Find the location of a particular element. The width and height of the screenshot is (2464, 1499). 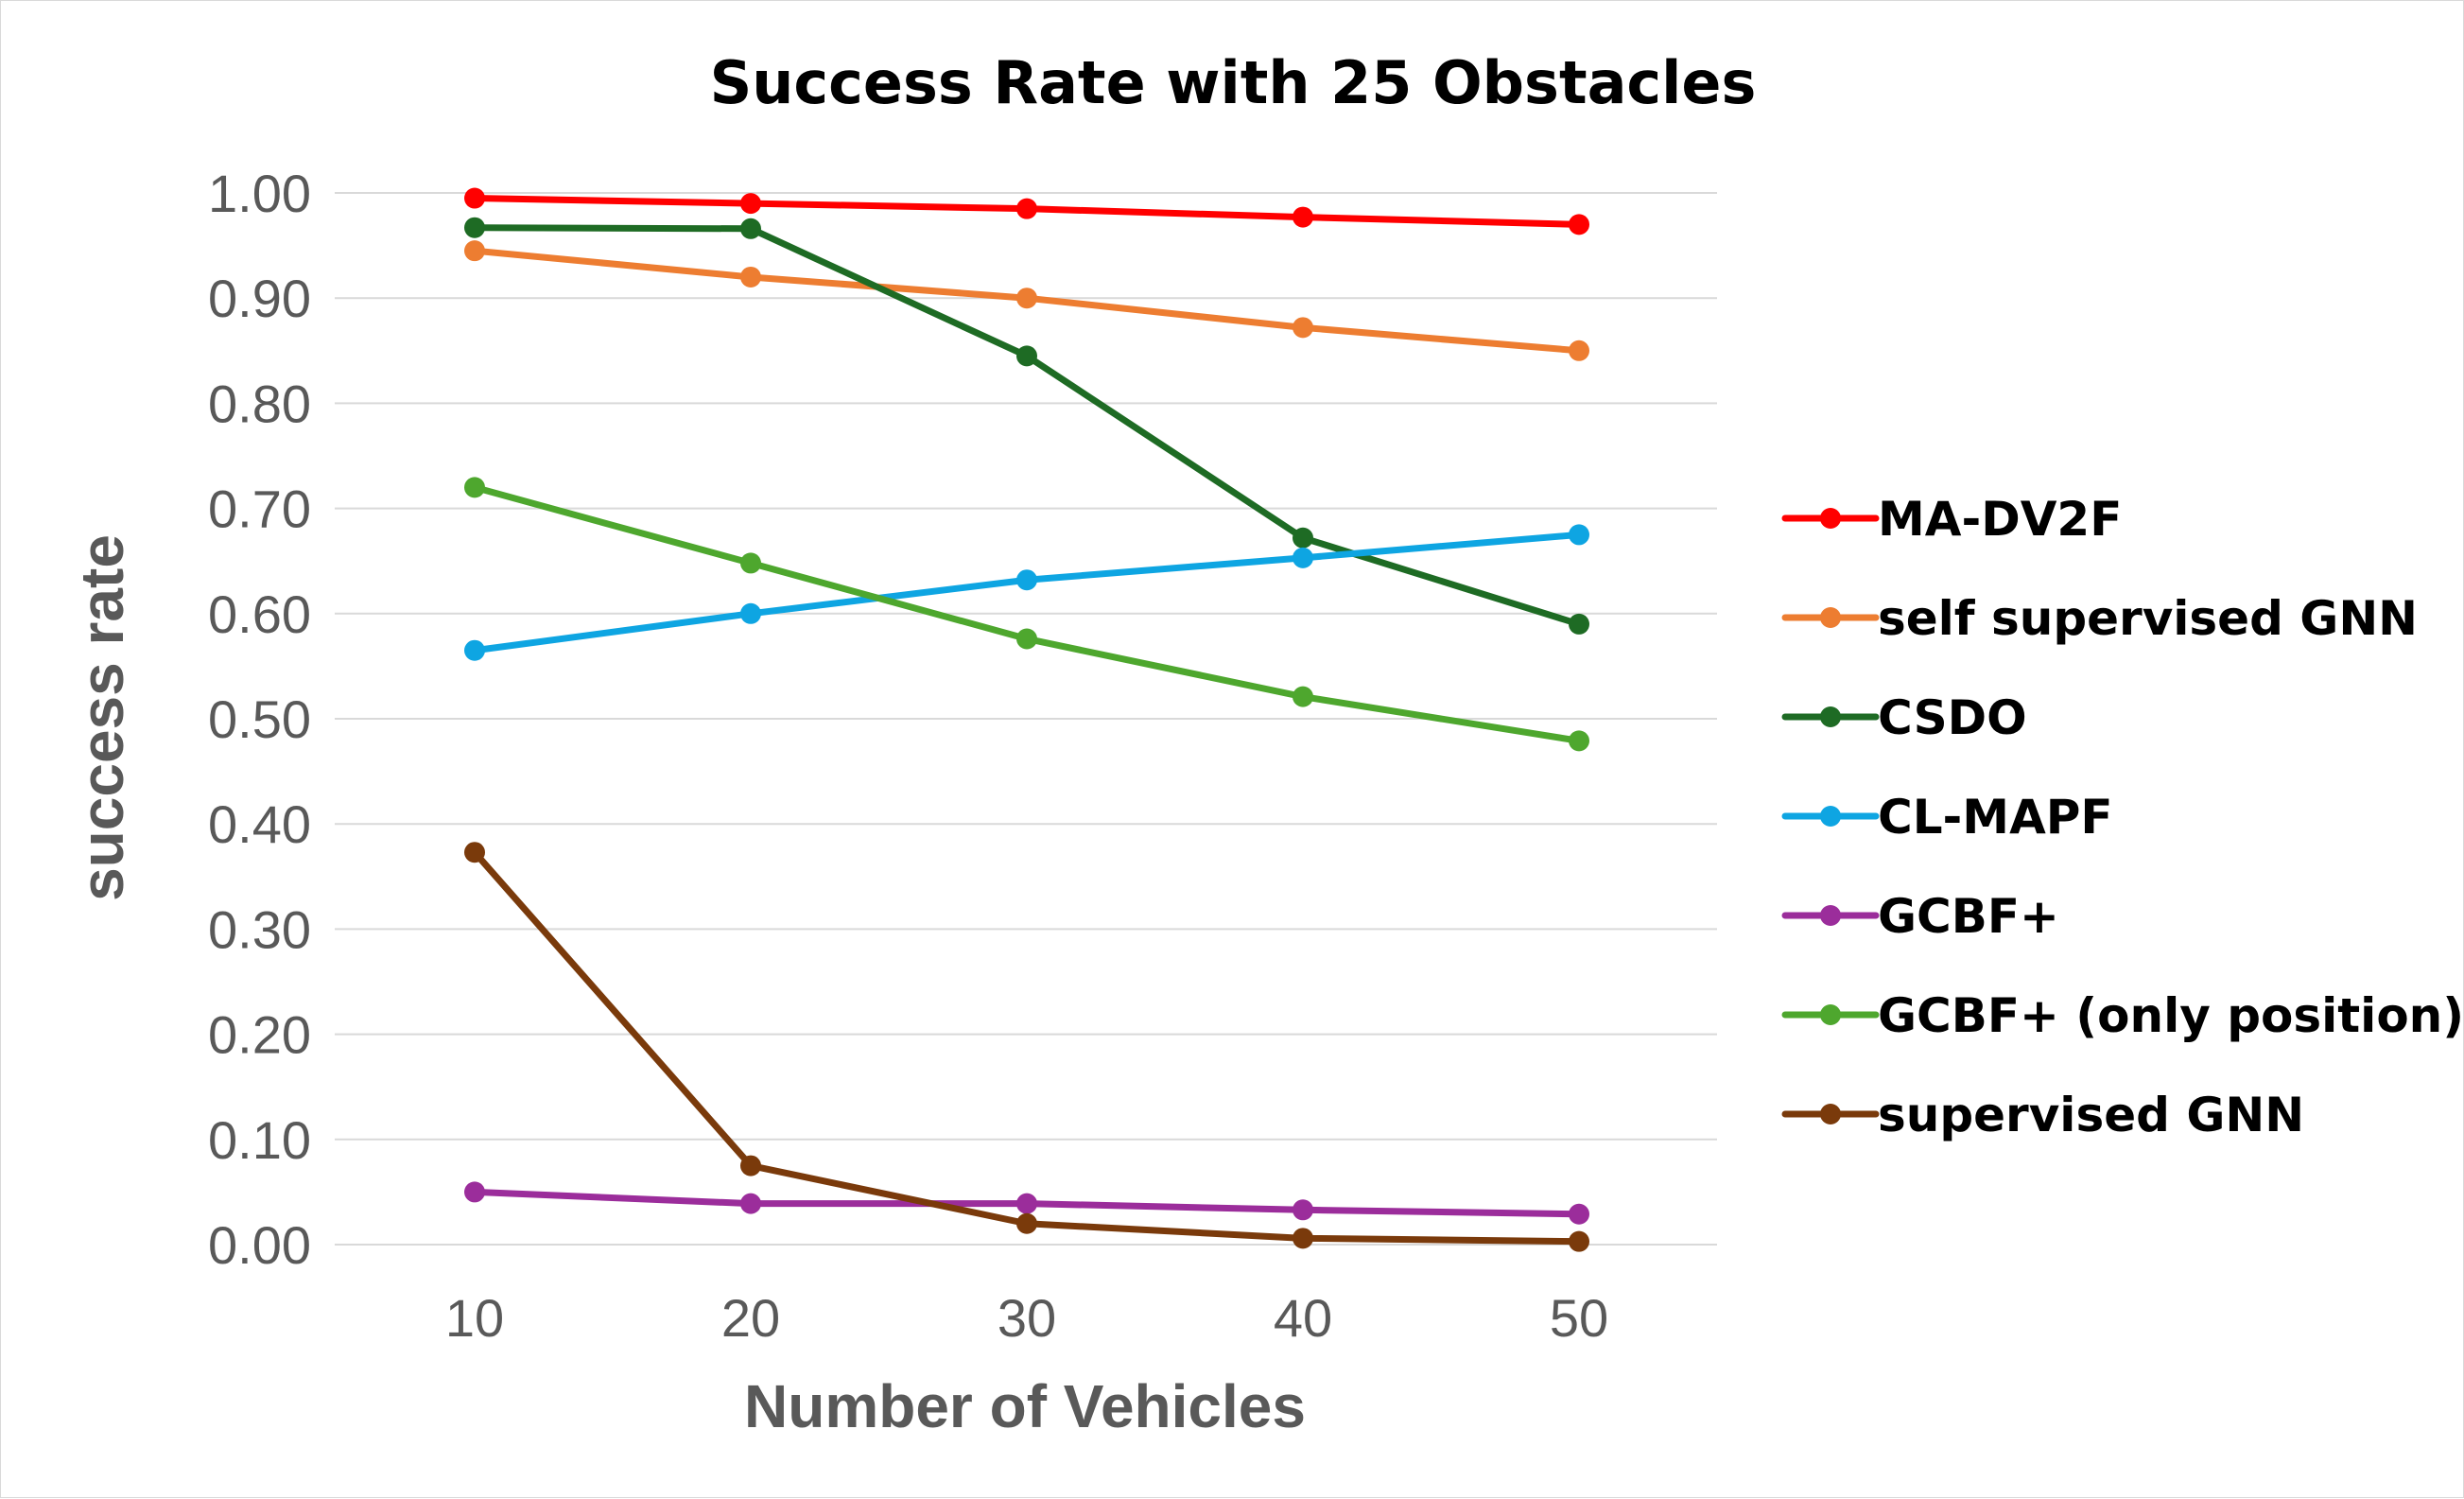

y-tick-label: 0.40 is located at coordinates (259, 824).